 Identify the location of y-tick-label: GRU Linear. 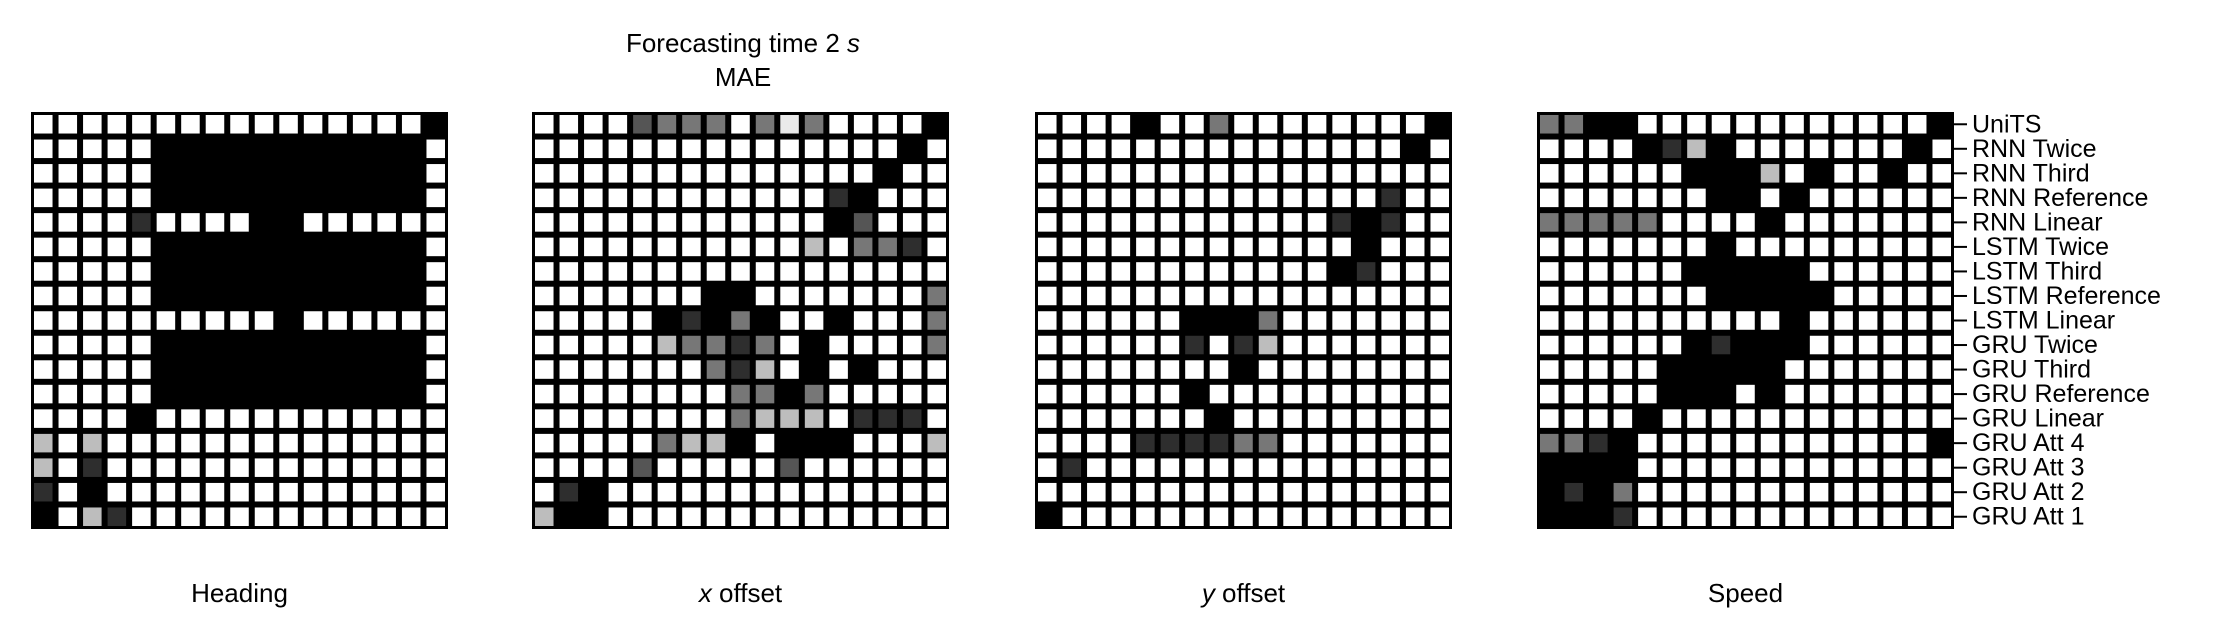
(2038, 419).